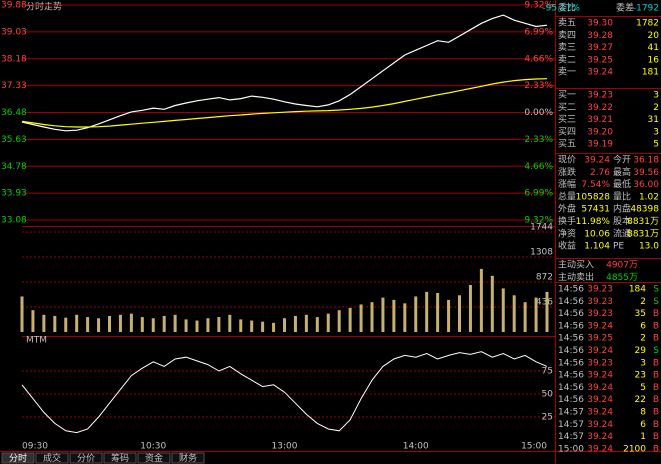 The height and width of the screenshot is (464, 661). I want to click on stat-label: 外盘, so click(567, 209).